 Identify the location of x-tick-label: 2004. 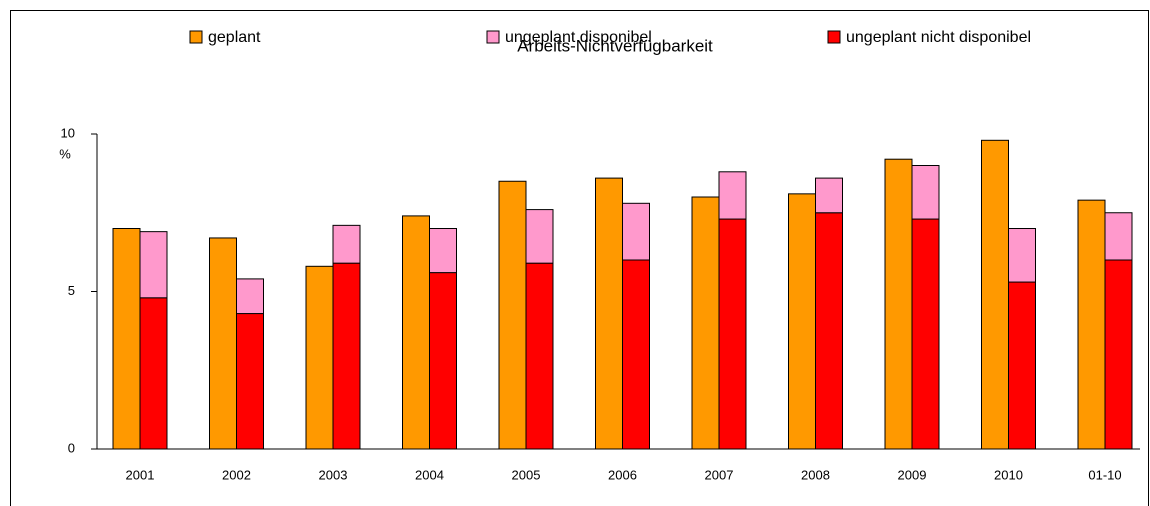
(429, 474).